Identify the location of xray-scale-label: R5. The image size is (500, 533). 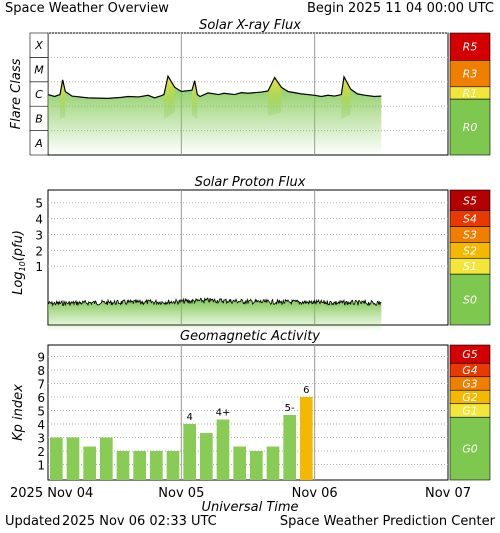
(470, 47).